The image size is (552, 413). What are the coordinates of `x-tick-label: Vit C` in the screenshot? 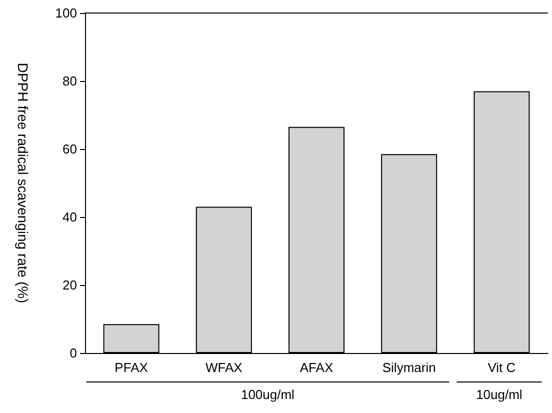 It's located at (502, 367).